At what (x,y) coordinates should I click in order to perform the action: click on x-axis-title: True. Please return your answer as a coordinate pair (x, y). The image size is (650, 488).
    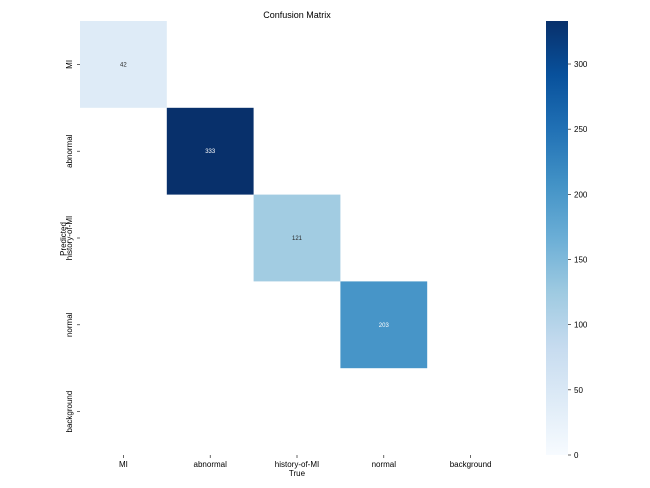
    Looking at the image, I should click on (297, 473).